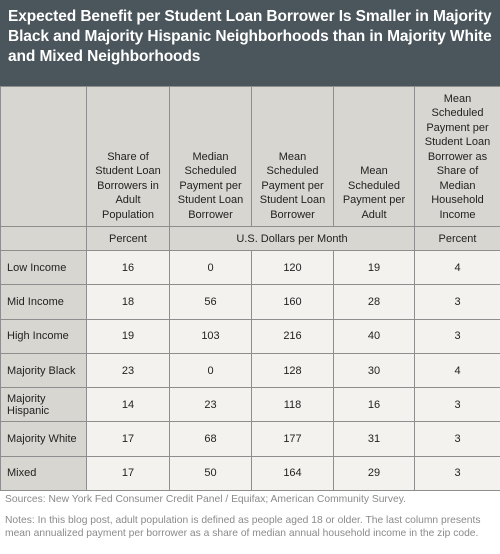 Image resolution: width=500 pixels, height=554 pixels. I want to click on table-row: Mixed 17 50 164 29 3, so click(250, 473).